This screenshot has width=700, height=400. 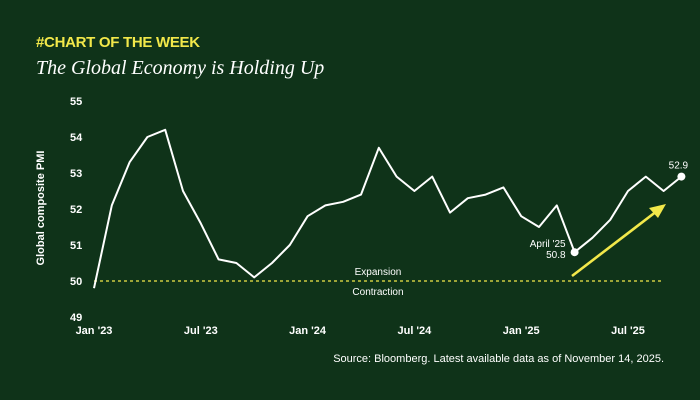 I want to click on y-axis-ticks: 49 50 51 52 53 54 55, so click(x=76, y=210).